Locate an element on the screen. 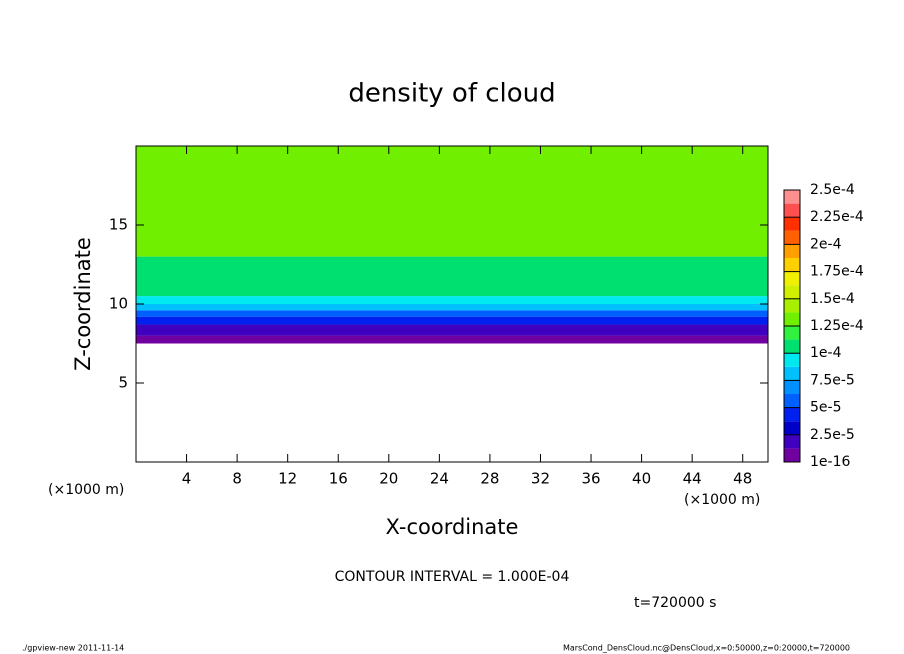 Image resolution: width=904 pixels, height=654 pixels. colorbar-label: 1.75e-4 is located at coordinates (837, 272).